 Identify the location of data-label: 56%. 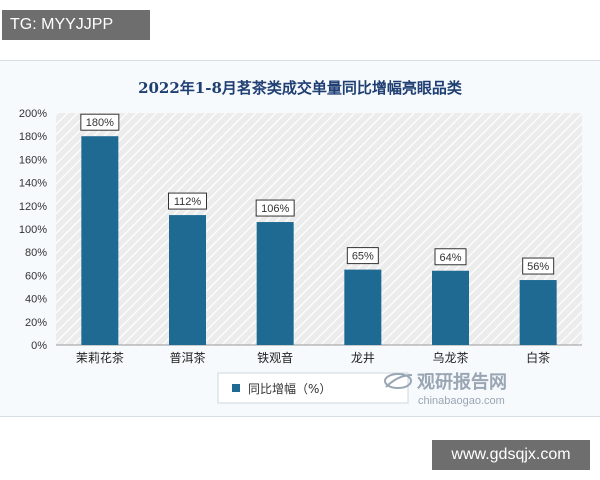
(538, 267).